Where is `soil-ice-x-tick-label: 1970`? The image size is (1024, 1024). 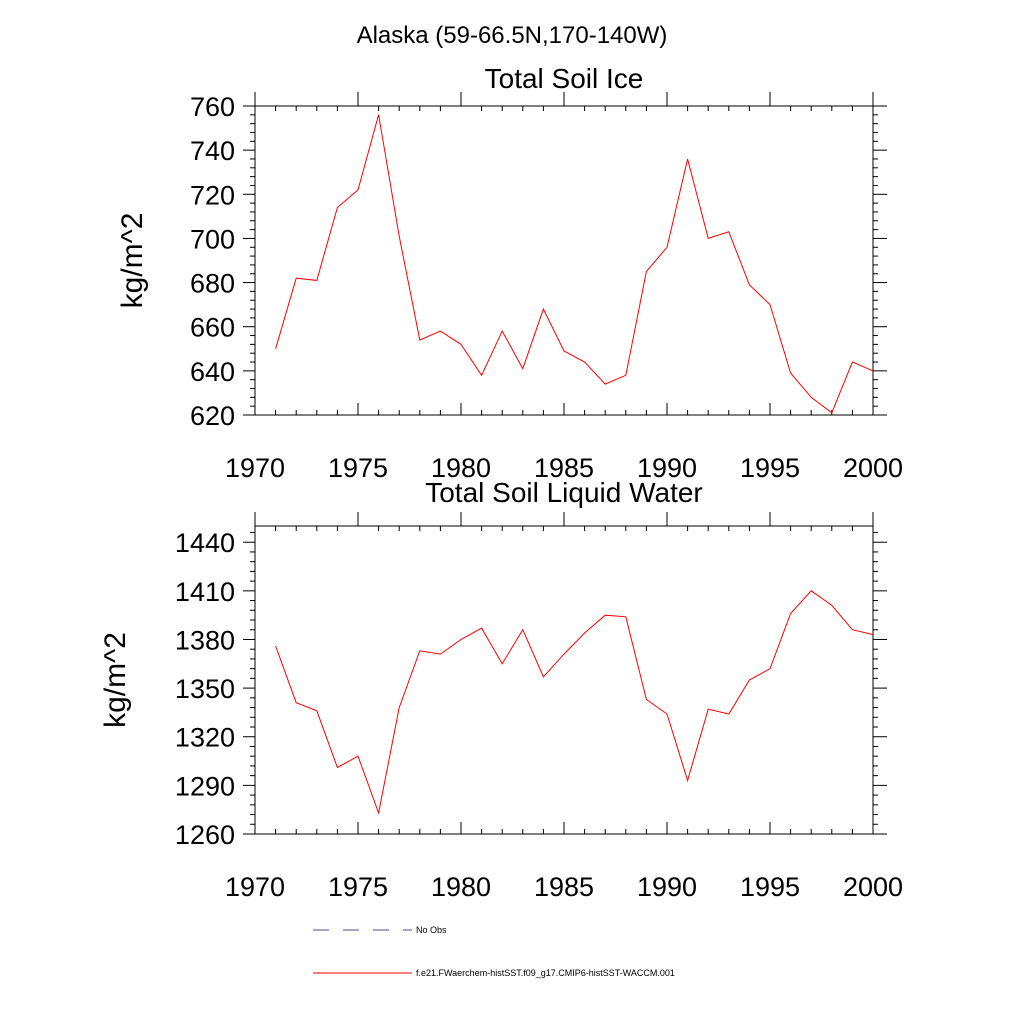 soil-ice-x-tick-label: 1970 is located at coordinates (255, 468).